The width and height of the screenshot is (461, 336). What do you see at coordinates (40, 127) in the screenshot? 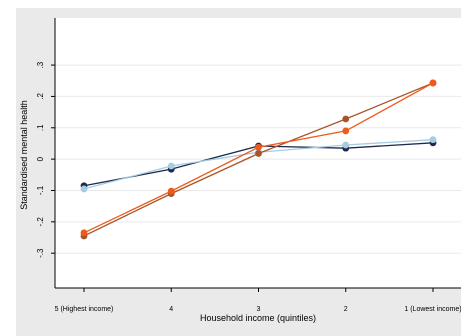
I see `y-tick-label: .1` at bounding box center [40, 127].